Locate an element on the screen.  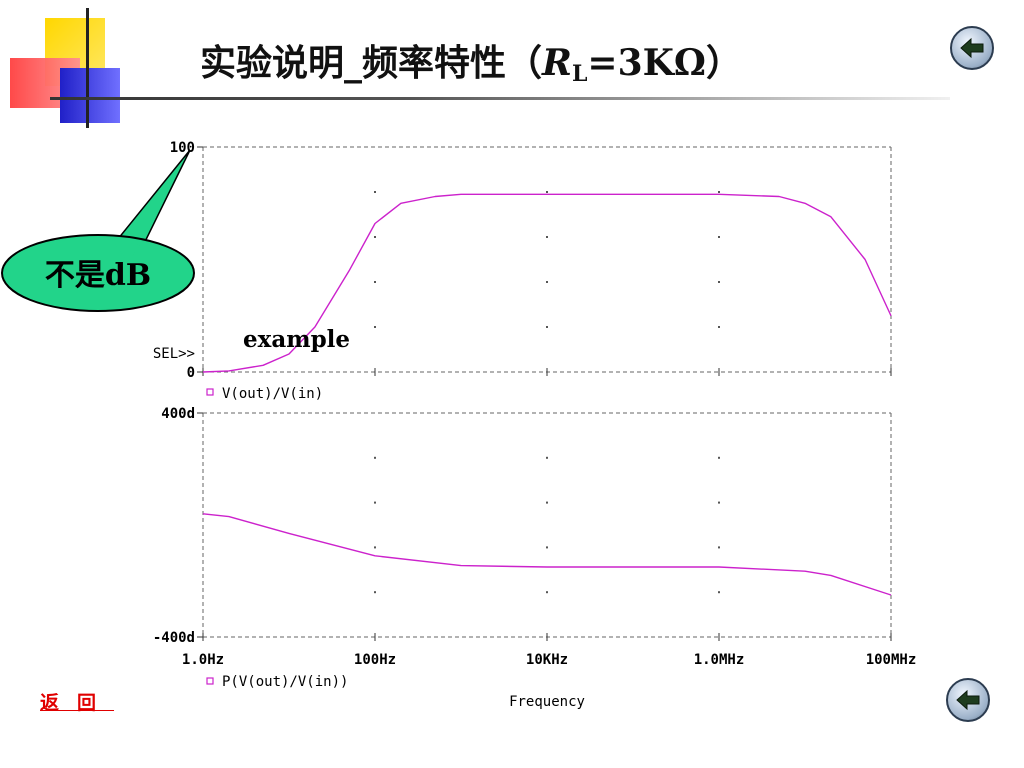
legend-label: P(V(out)/V(in)) is located at coordinates (285, 682).